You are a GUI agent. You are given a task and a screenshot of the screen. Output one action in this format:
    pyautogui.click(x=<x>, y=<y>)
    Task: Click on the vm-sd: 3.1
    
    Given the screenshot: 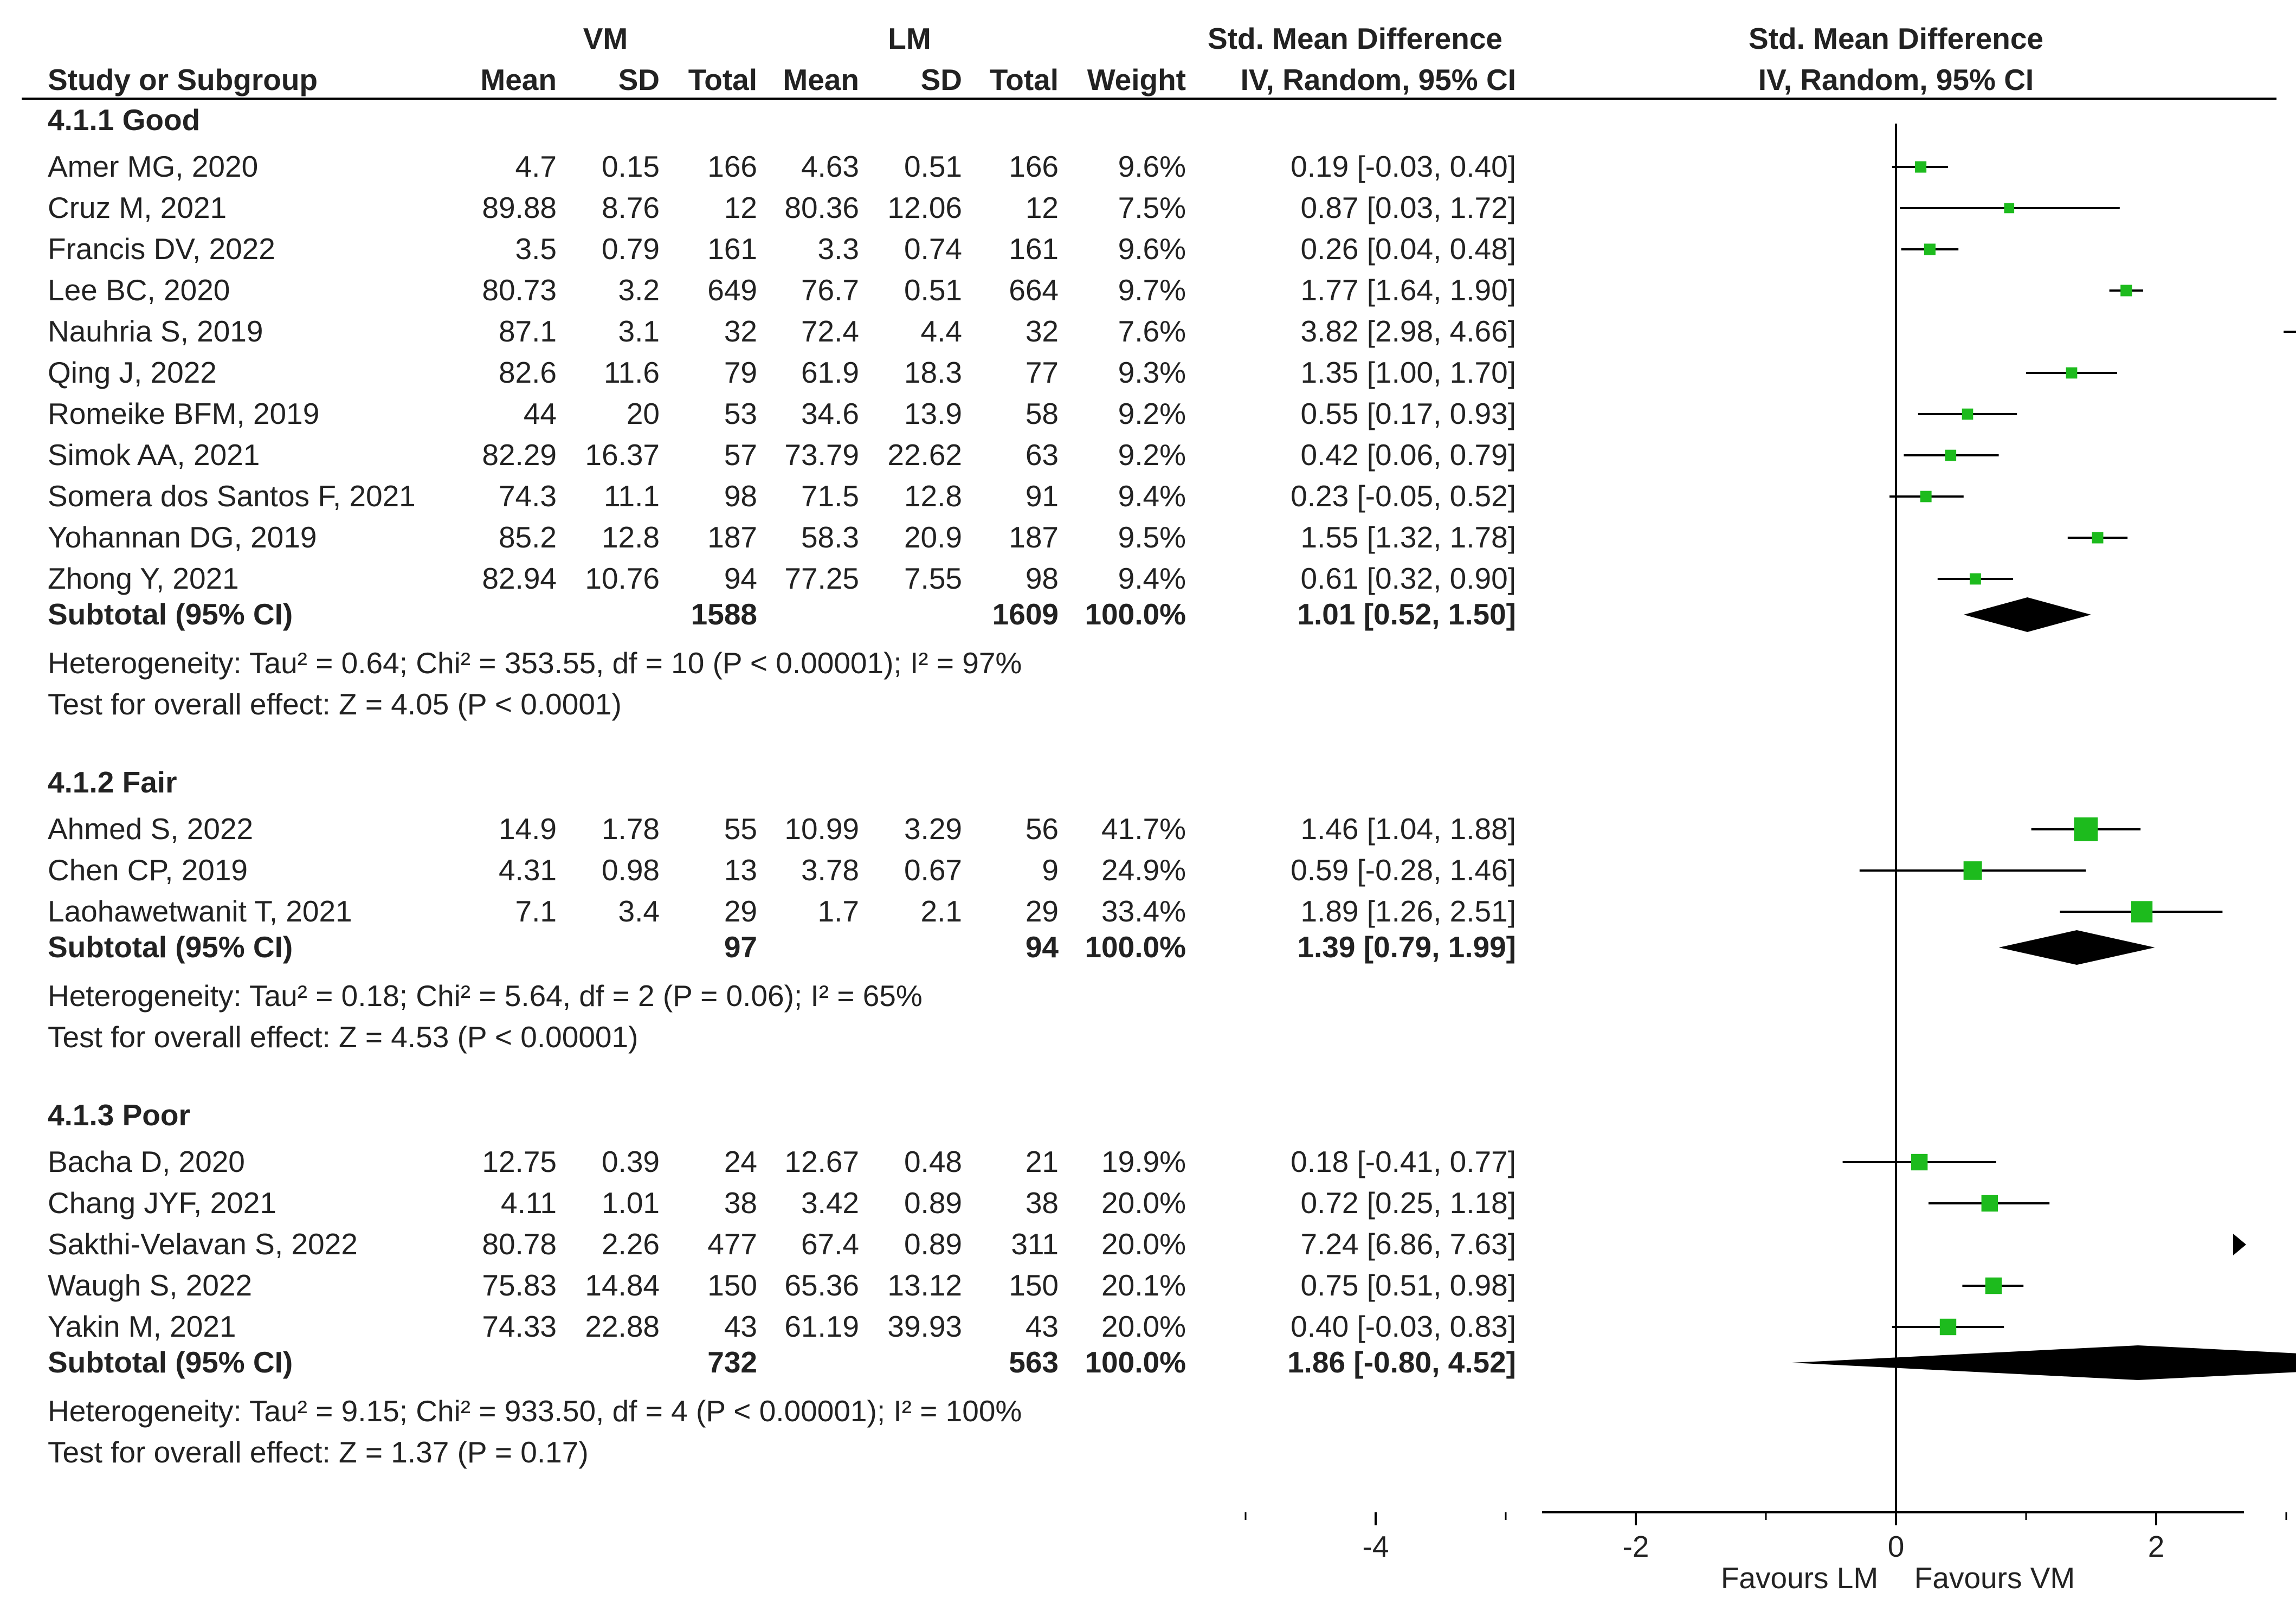 What is the action you would take?
    pyautogui.click(x=639, y=331)
    